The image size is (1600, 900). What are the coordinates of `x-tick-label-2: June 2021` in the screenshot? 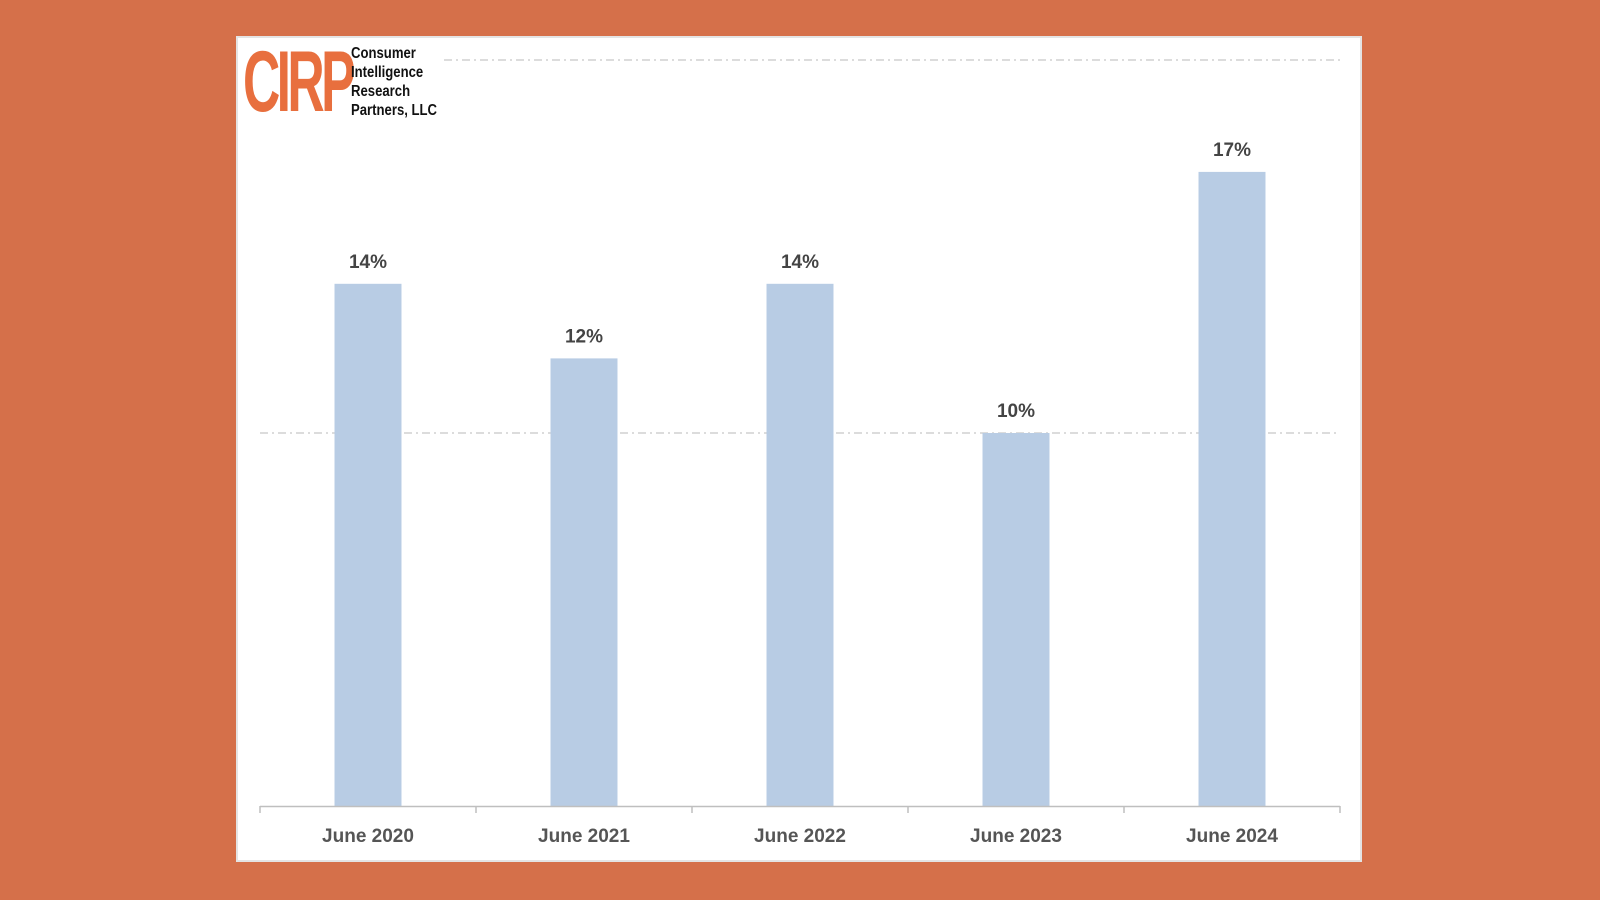 It's located at (584, 836).